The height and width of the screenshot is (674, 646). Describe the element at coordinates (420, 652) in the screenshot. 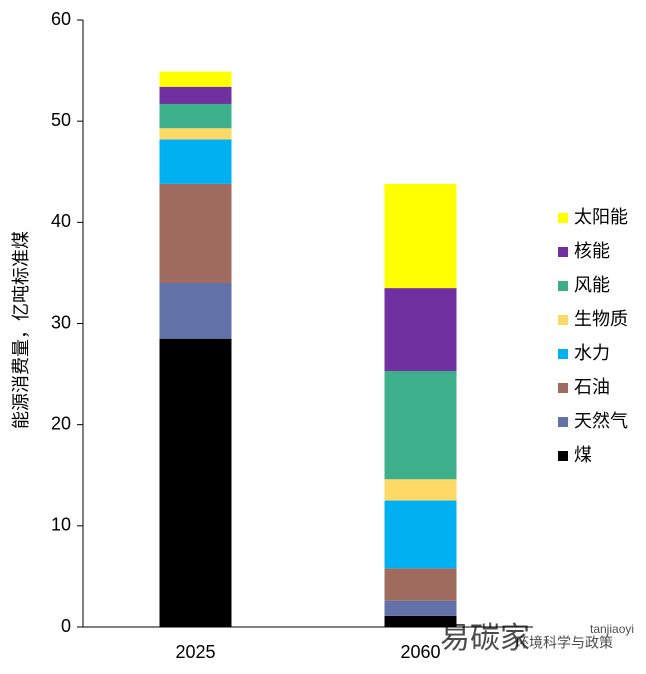

I see `x-tick-label: 2060` at that location.